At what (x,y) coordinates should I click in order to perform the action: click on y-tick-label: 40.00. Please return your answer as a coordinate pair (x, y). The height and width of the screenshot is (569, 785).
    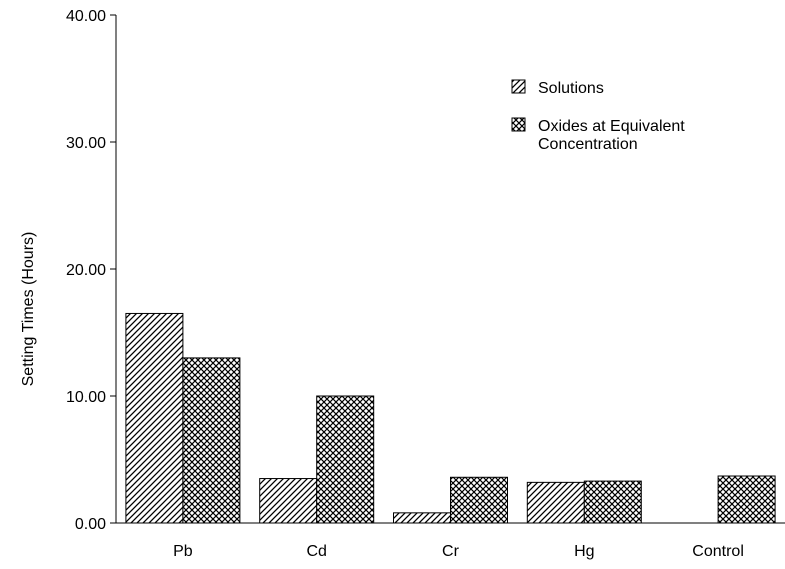
    Looking at the image, I should click on (86, 16).